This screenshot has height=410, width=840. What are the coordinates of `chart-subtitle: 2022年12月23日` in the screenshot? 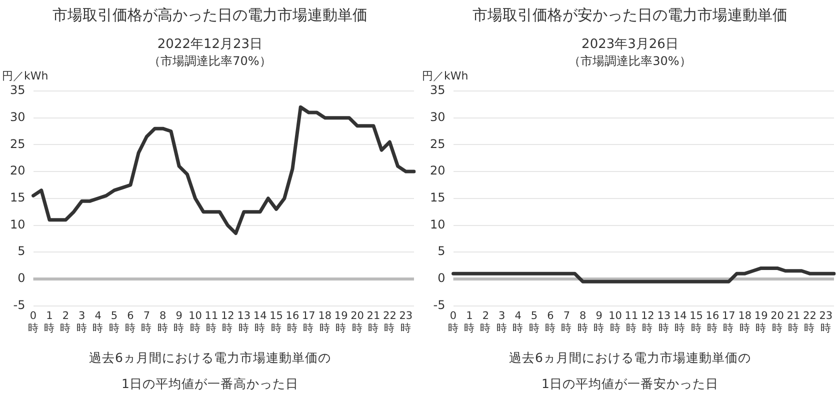 It's located at (210, 44).